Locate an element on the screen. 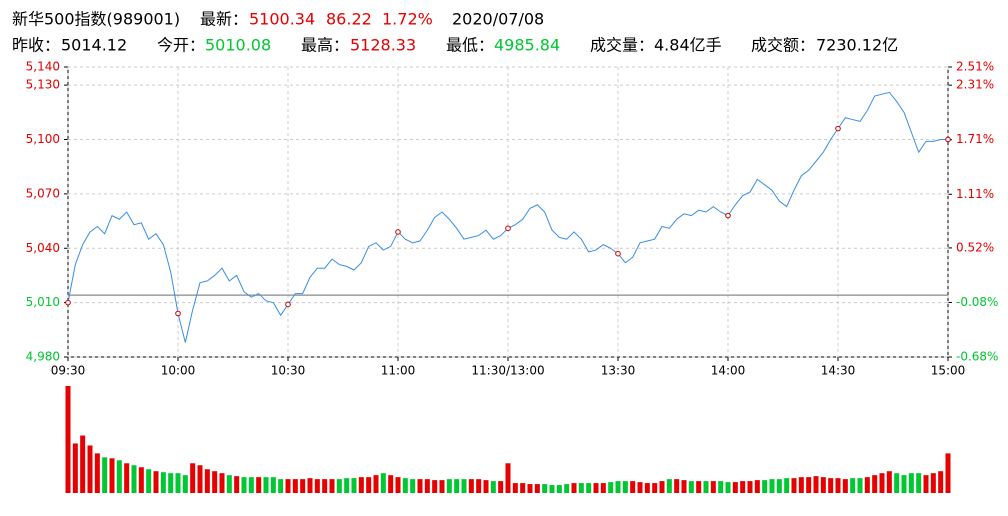  x-tick-label: 14:00 is located at coordinates (728, 371).